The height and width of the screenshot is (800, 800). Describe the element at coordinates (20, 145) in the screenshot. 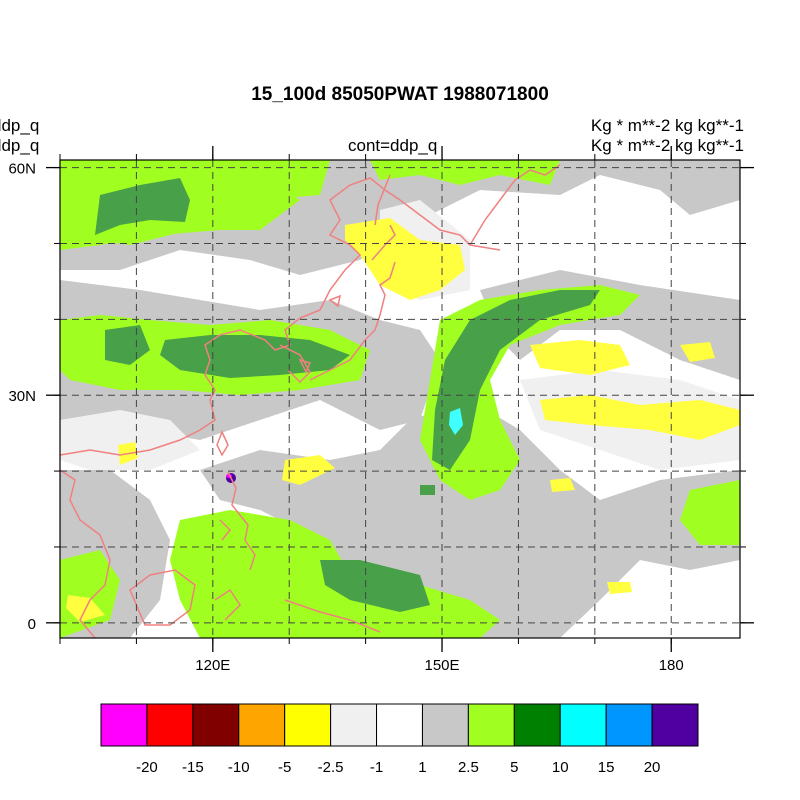

I see `left-label-bottom: ddp_q` at that location.